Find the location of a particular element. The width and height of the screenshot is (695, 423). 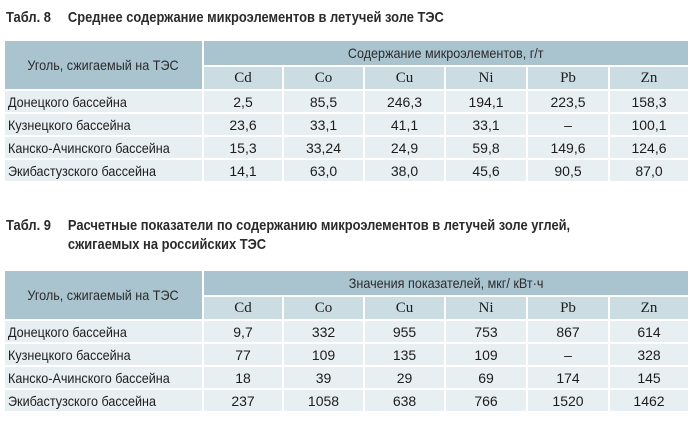

cell: 1058 is located at coordinates (324, 399).